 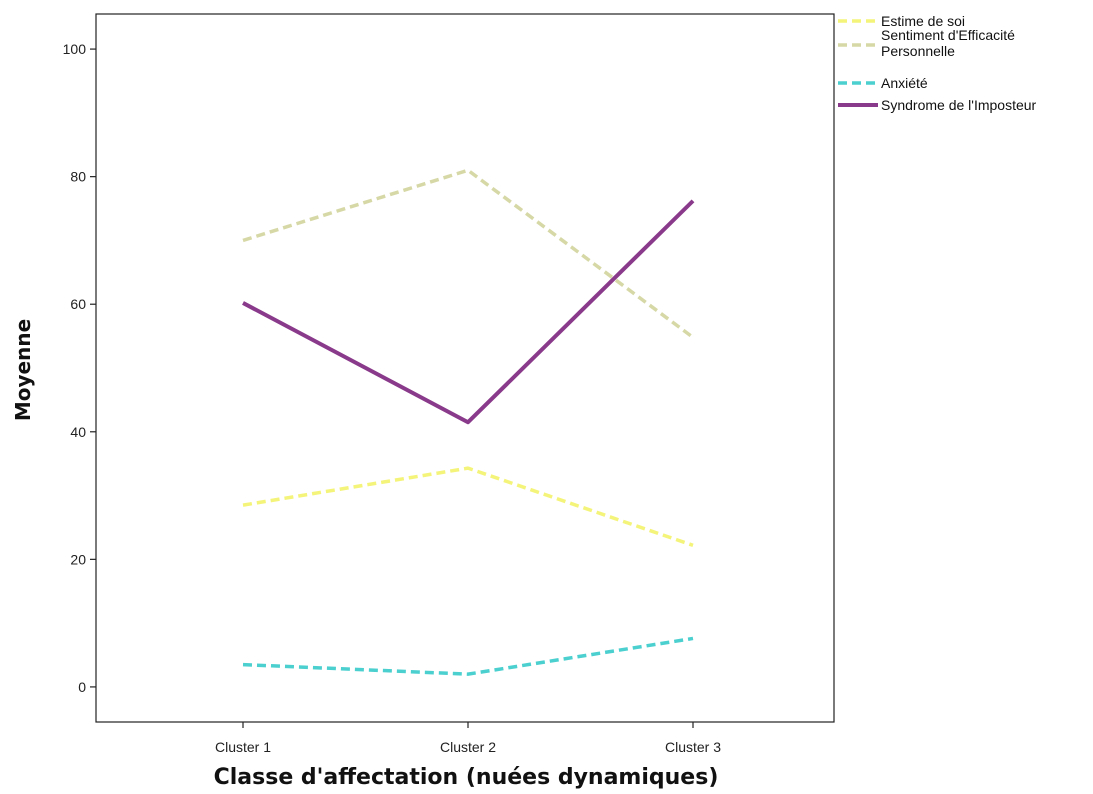 I want to click on legend-label-3: Anxiété, so click(x=904, y=83).